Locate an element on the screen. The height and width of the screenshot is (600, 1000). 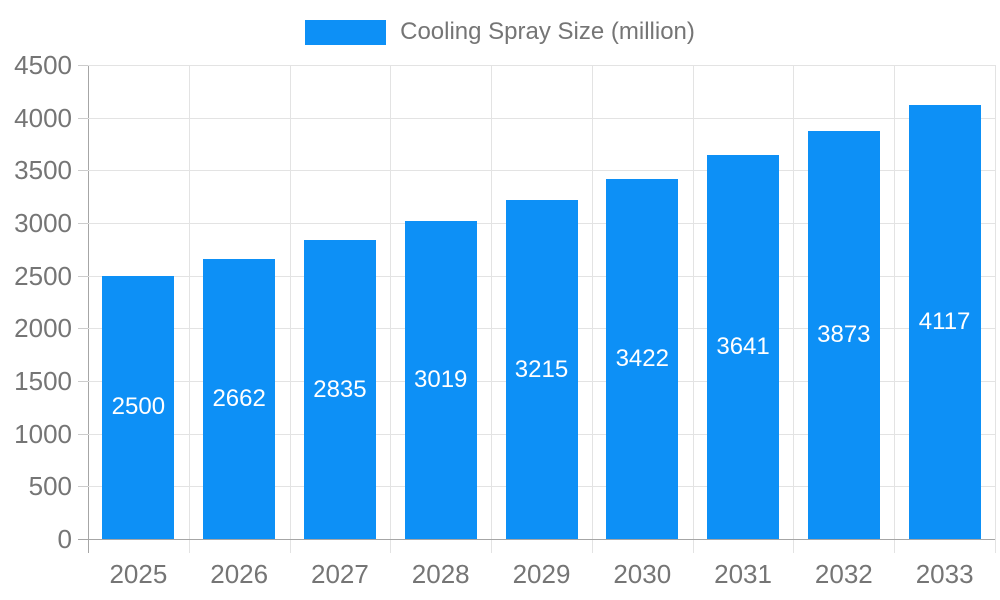
bar: 3215 is located at coordinates (541, 369).